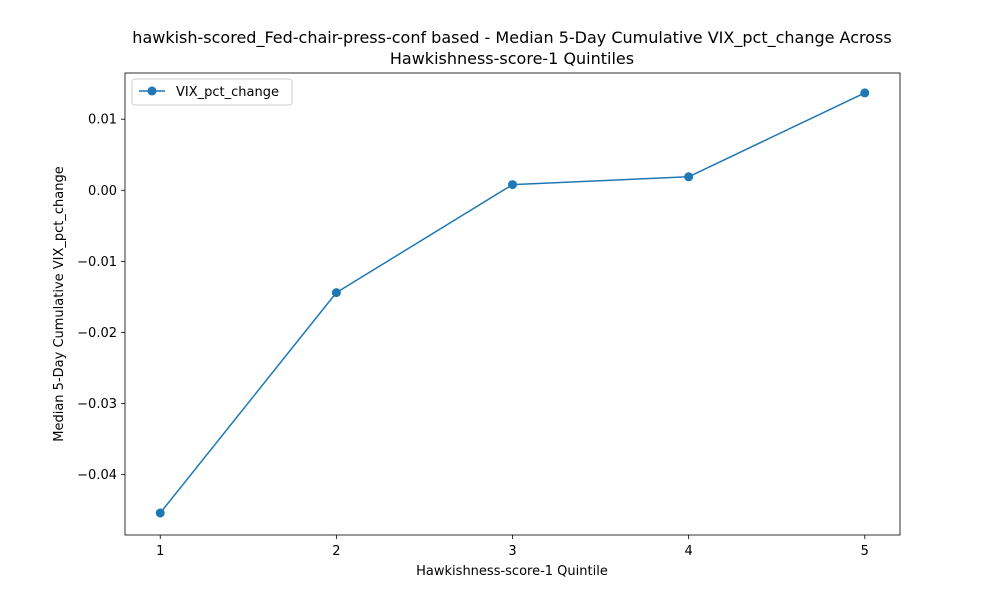 This screenshot has height=600, width=1000. I want to click on x-tick-label: 1, so click(160, 551).